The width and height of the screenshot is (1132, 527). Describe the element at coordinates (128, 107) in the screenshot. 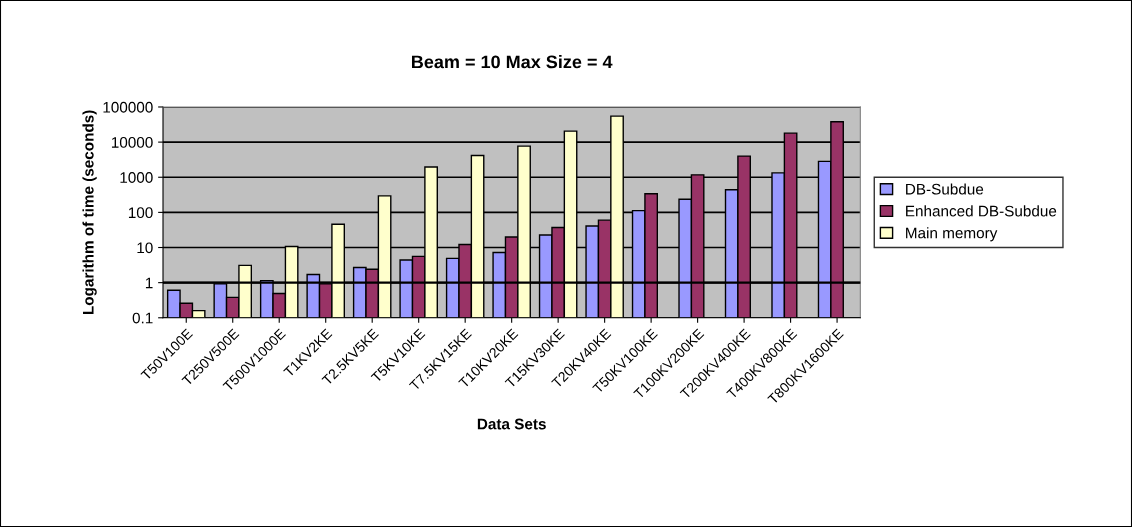

I see `y-tick-label: 100000` at that location.